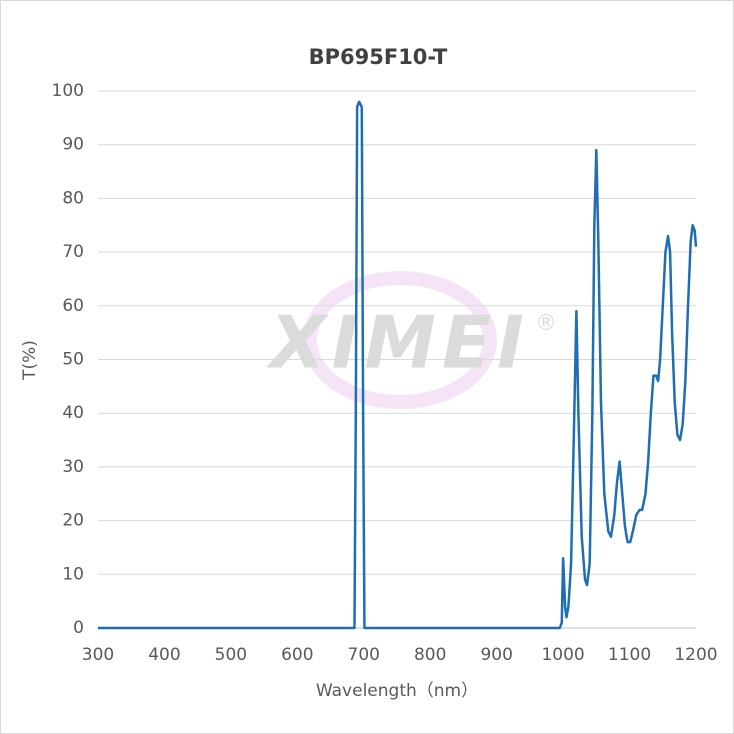 This screenshot has height=734, width=734. I want to click on y-axis-label: T(%), so click(30, 360).